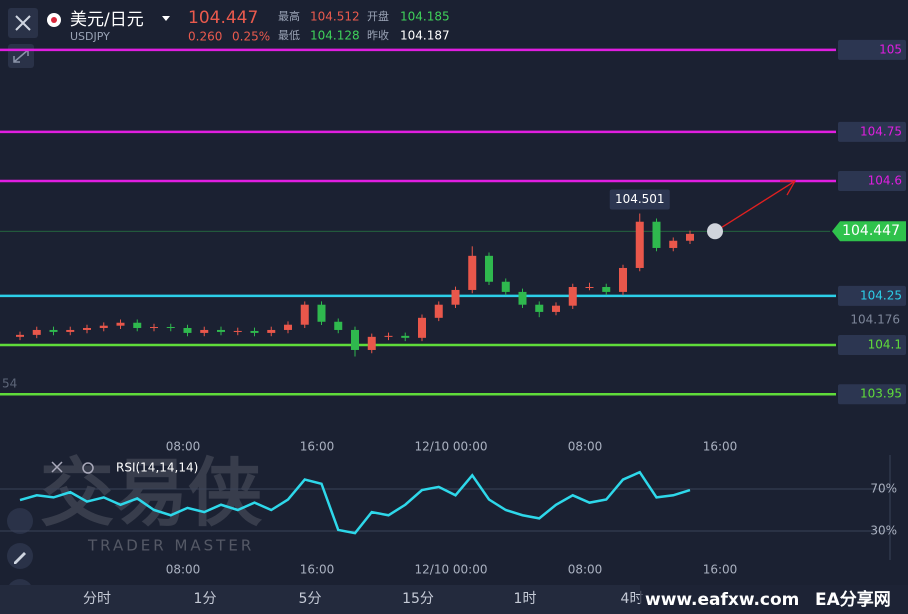  What do you see at coordinates (883, 531) in the screenshot?
I see `rsi-tick-label: 30%` at bounding box center [883, 531].